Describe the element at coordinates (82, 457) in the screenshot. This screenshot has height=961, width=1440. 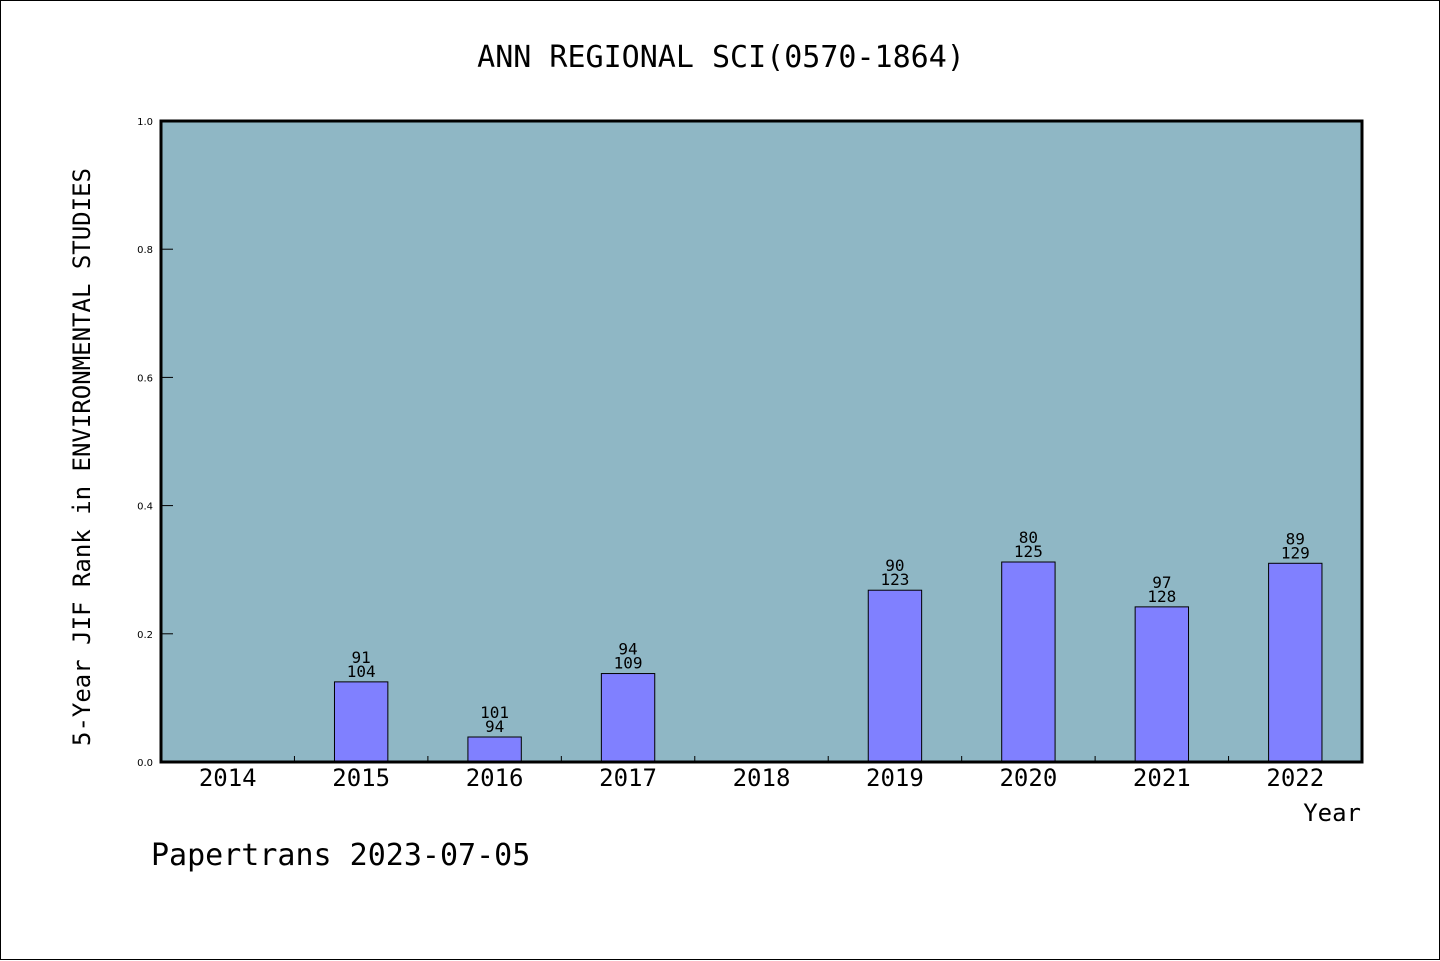
I see `y-axis-label: 5-Year JIF Rank in ENVIRONMENTAL STUDIES` at that location.